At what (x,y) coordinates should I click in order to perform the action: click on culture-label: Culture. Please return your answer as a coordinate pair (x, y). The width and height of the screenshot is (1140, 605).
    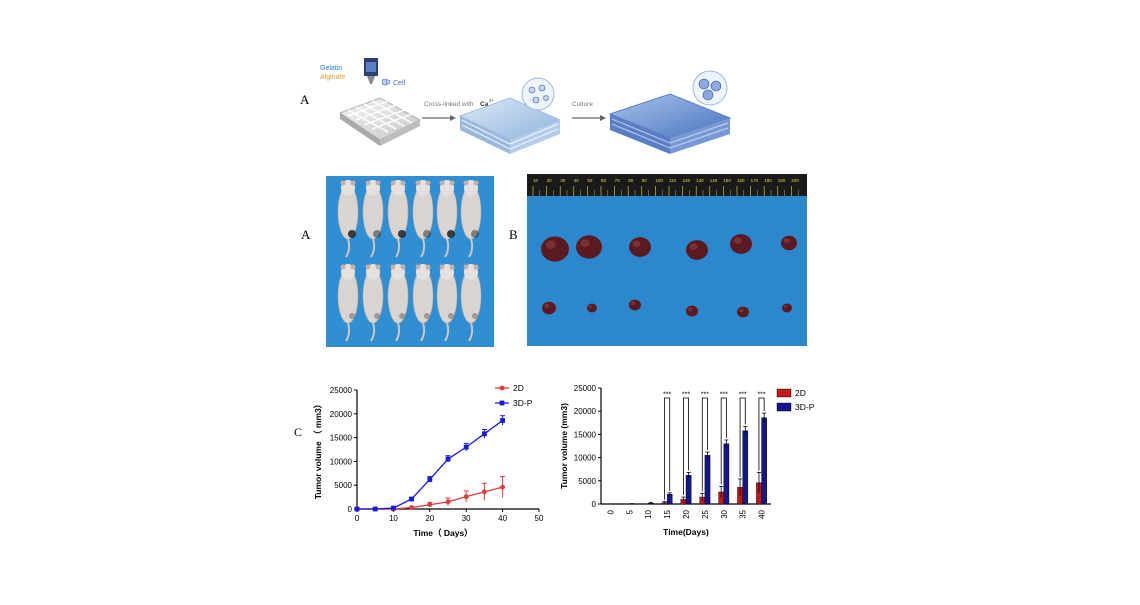
    Looking at the image, I should click on (582, 104).